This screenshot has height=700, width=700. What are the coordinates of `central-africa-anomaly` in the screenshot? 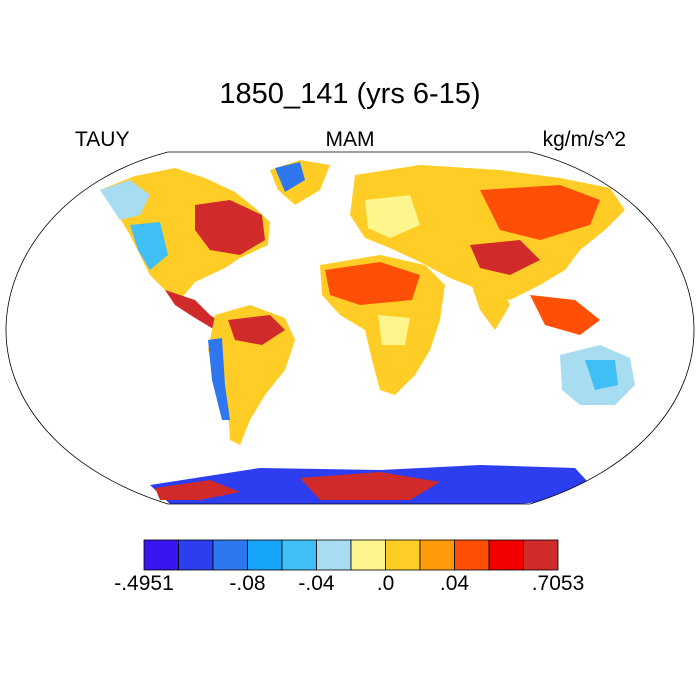 It's located at (394, 330).